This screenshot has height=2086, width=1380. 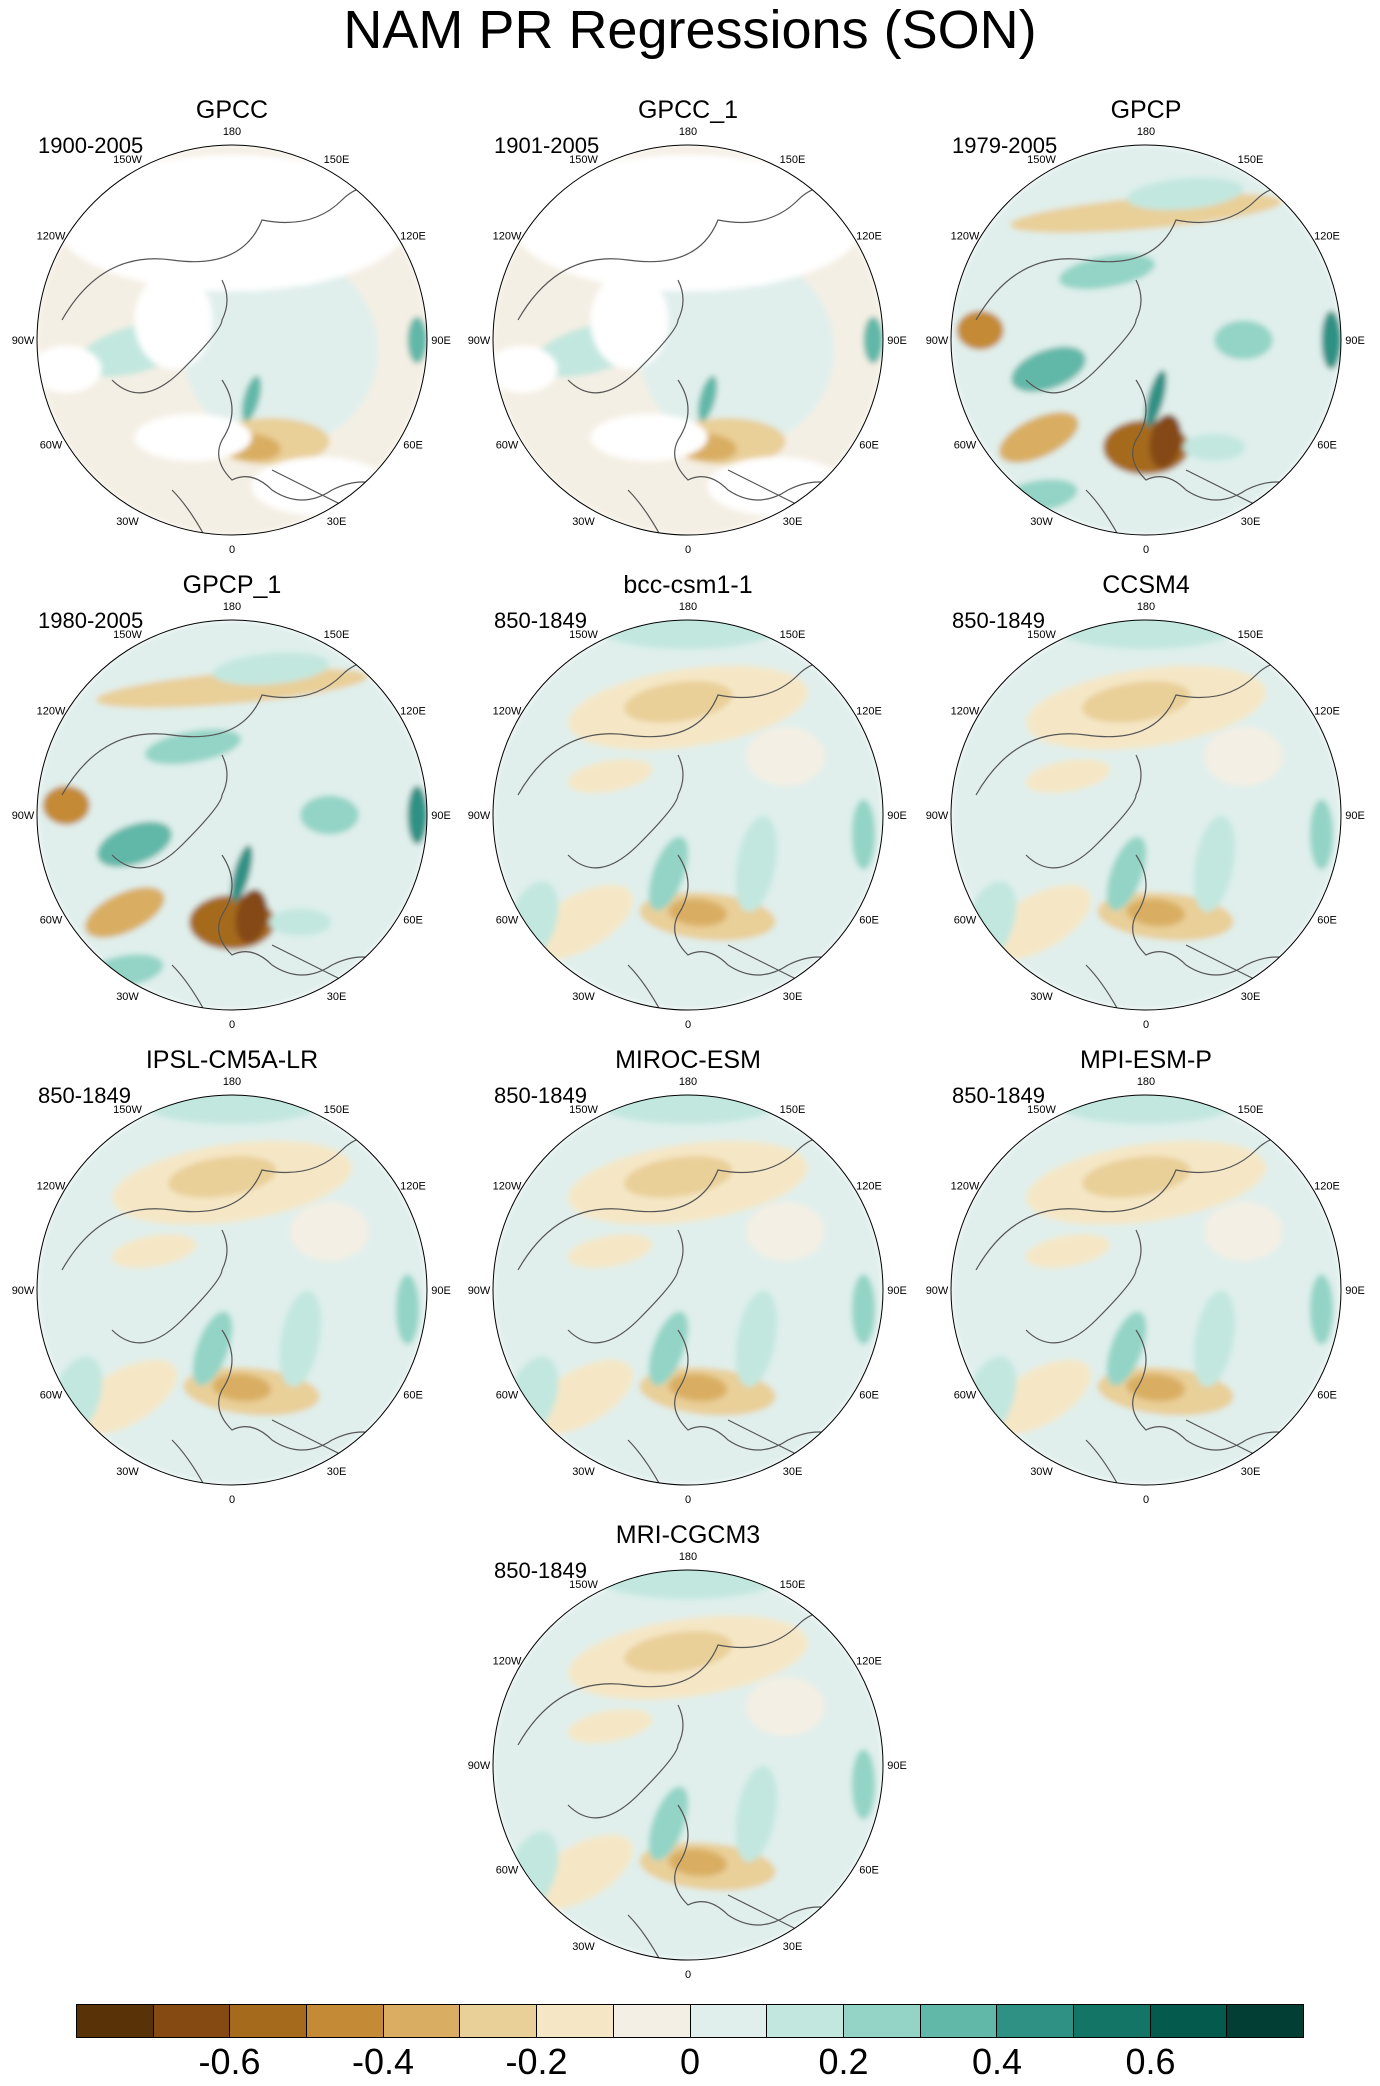 I want to click on colorbar-tick-label: 0.2, so click(x=843, y=2061).